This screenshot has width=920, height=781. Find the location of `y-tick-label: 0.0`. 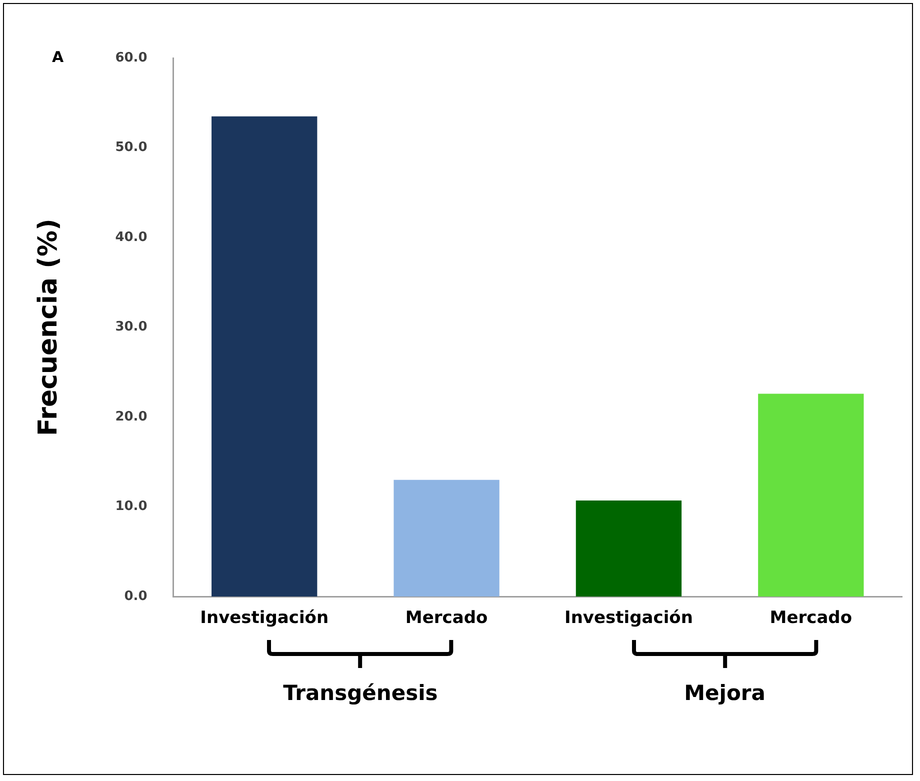

y-tick-label: 0.0 is located at coordinates (136, 596).